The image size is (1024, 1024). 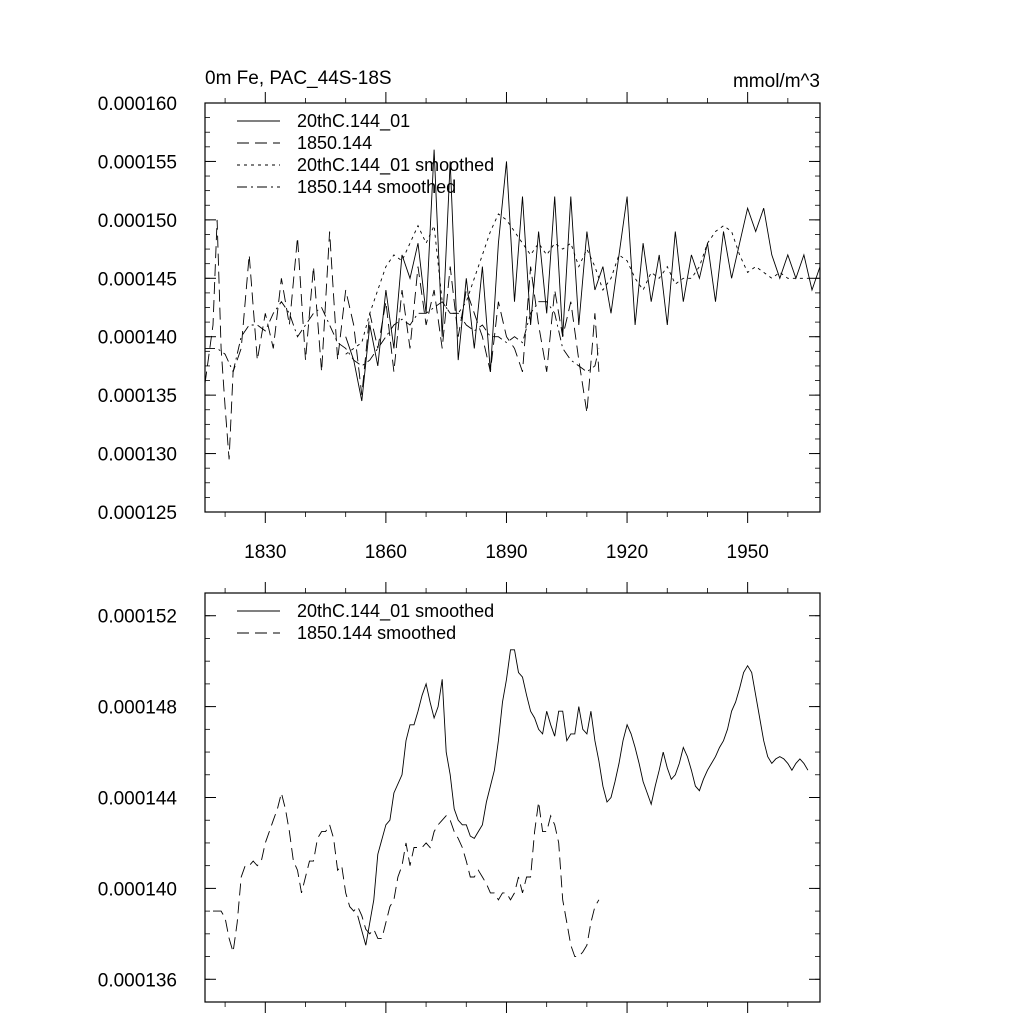 What do you see at coordinates (137, 889) in the screenshot?
I see `bottom-y-tick-label: 0.000140` at bounding box center [137, 889].